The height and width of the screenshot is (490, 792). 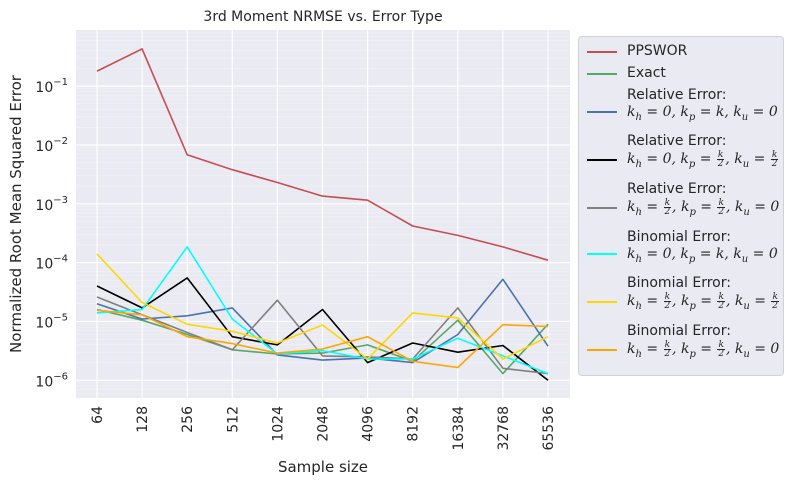 What do you see at coordinates (459, 428) in the screenshot?
I see `x-tick-label: 16384` at bounding box center [459, 428].